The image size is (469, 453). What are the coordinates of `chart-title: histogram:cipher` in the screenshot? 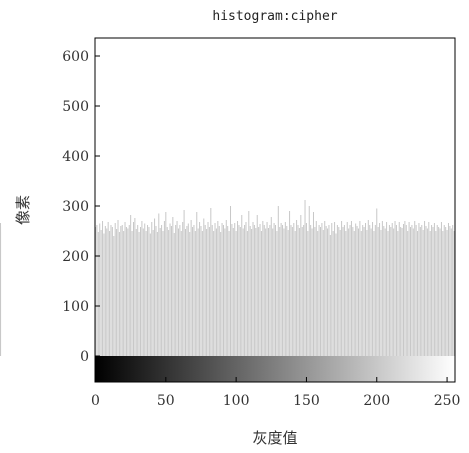 It's located at (274, 16).